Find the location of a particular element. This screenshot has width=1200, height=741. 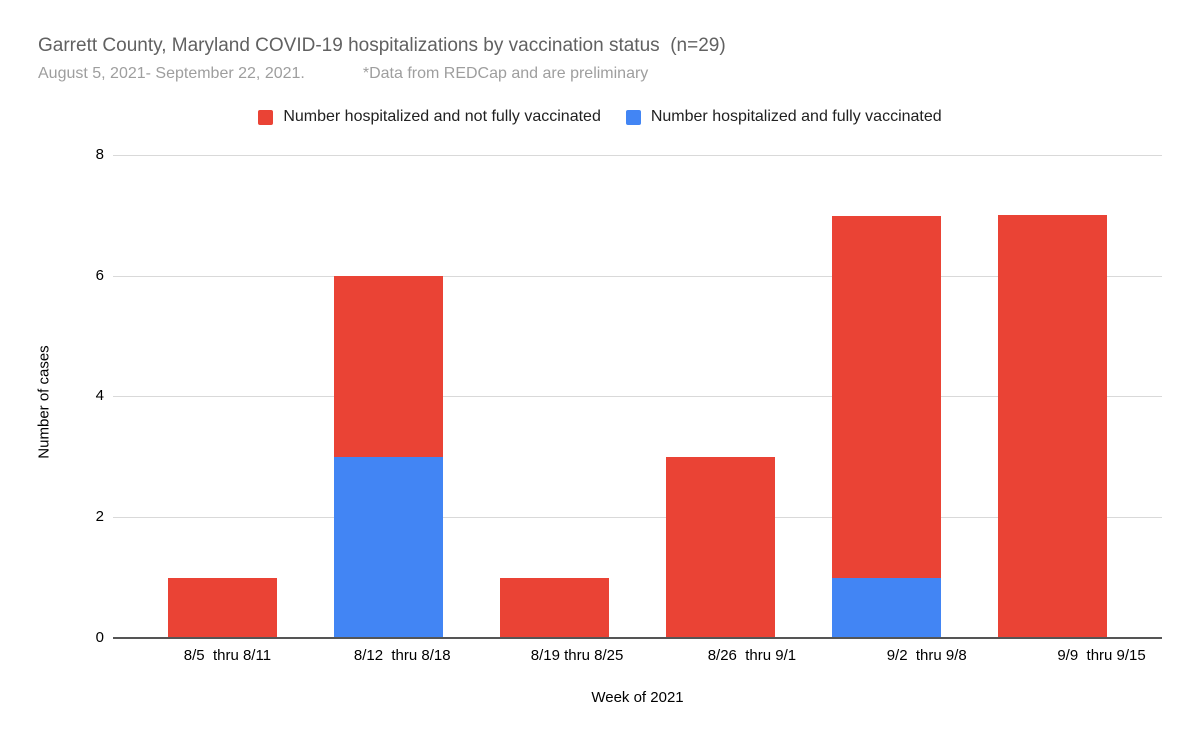

bar-5-segment-not-fully-vaccinated is located at coordinates (1052, 426).